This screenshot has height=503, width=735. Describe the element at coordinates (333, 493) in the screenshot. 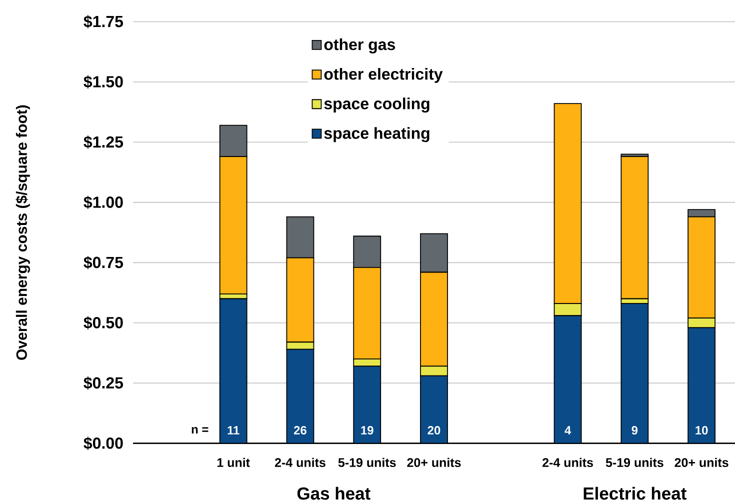

I see `text: Gas heat` at that location.